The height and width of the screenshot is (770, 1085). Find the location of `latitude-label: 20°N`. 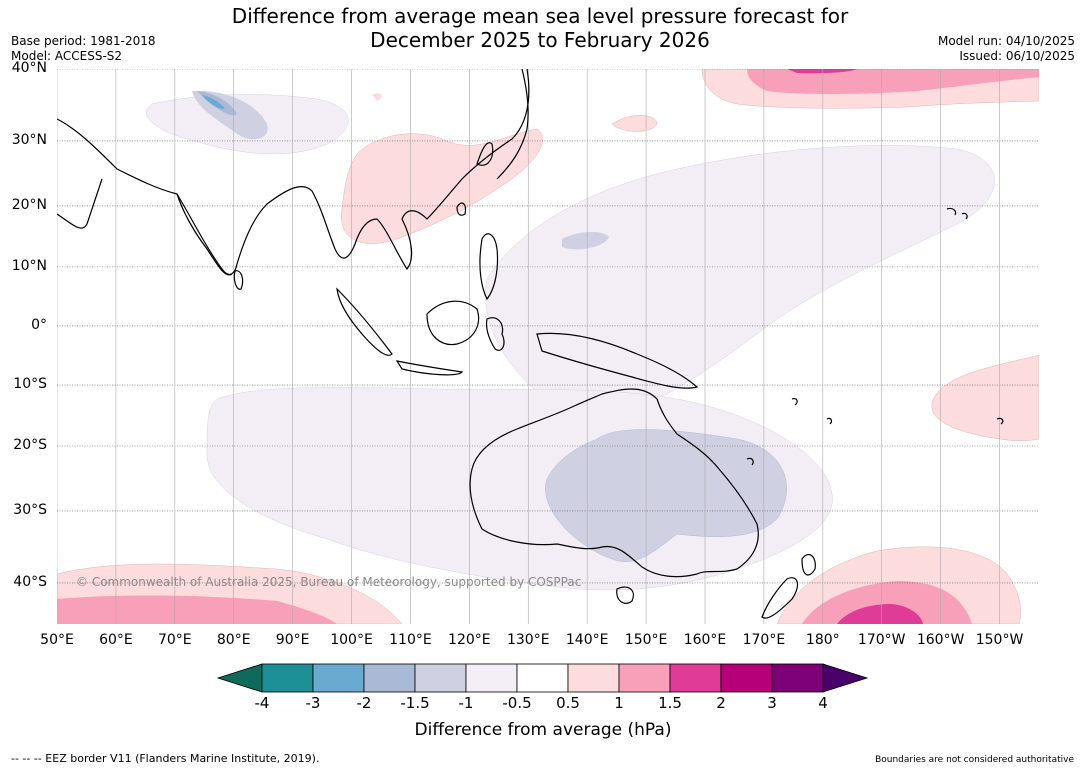

latitude-label: 20°N is located at coordinates (29, 204).